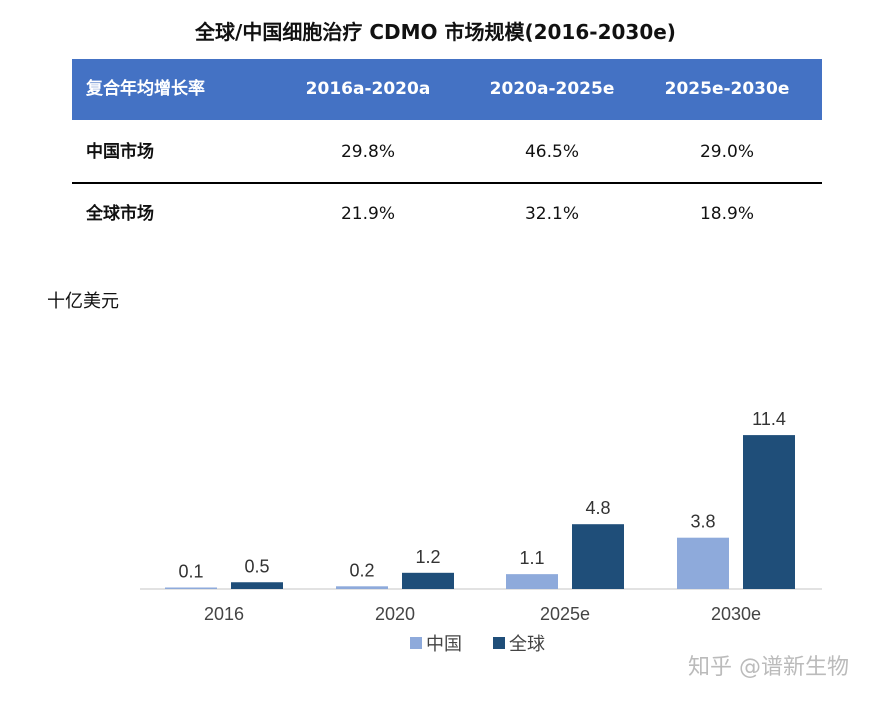 The image size is (871, 703). What do you see at coordinates (736, 614) in the screenshot?
I see `x-tick-label: 2030e` at bounding box center [736, 614].